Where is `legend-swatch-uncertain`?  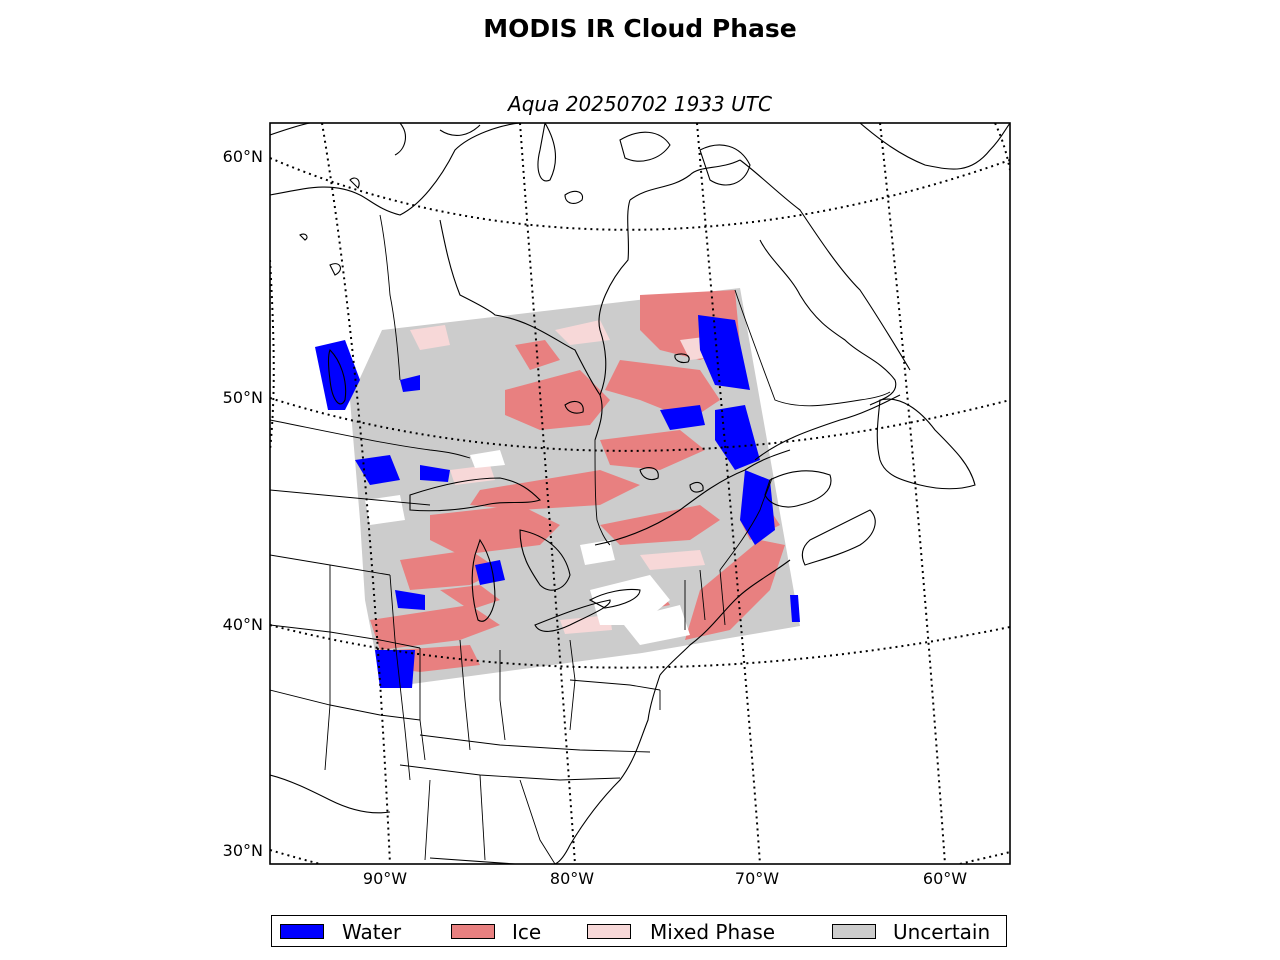 legend-swatch-uncertain is located at coordinates (854, 931).